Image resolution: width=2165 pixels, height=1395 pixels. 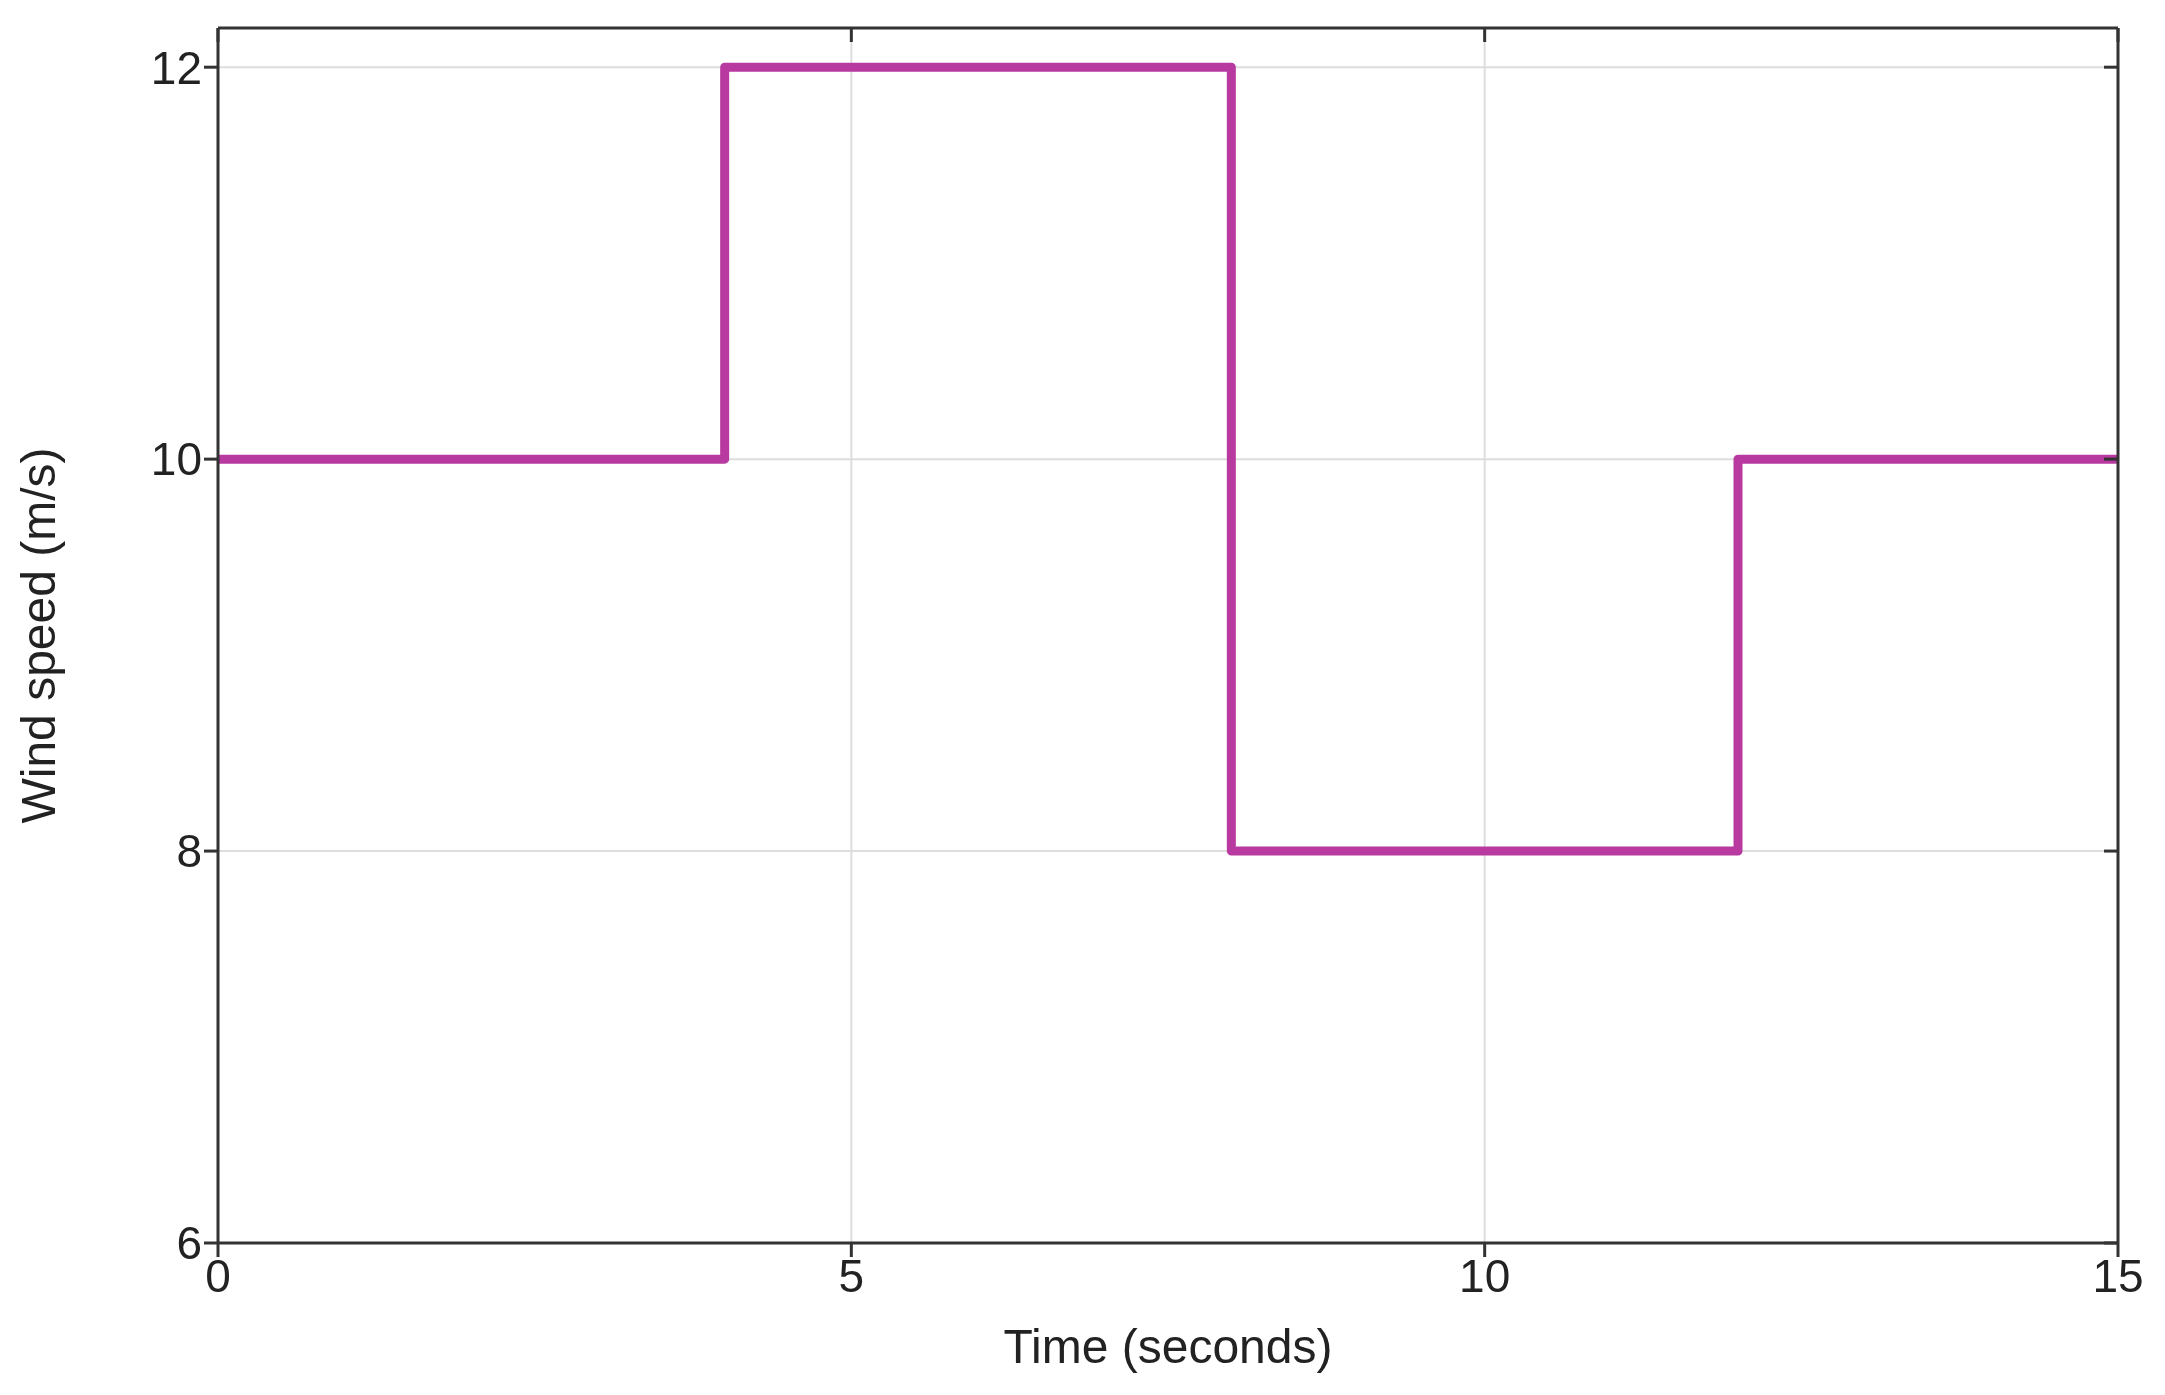 I want to click on x-tick-label: 0, so click(x=218, y=1275).